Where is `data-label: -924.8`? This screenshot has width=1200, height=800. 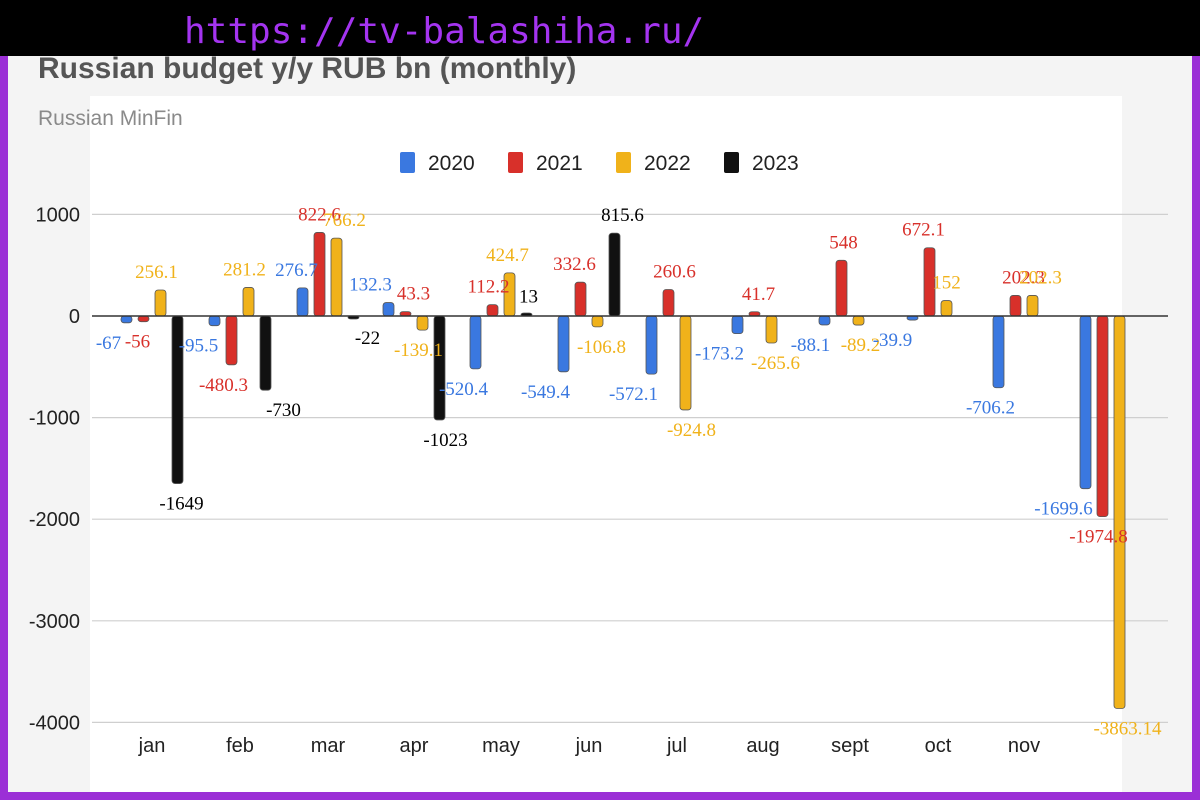
data-label: -924.8 is located at coordinates (691, 430).